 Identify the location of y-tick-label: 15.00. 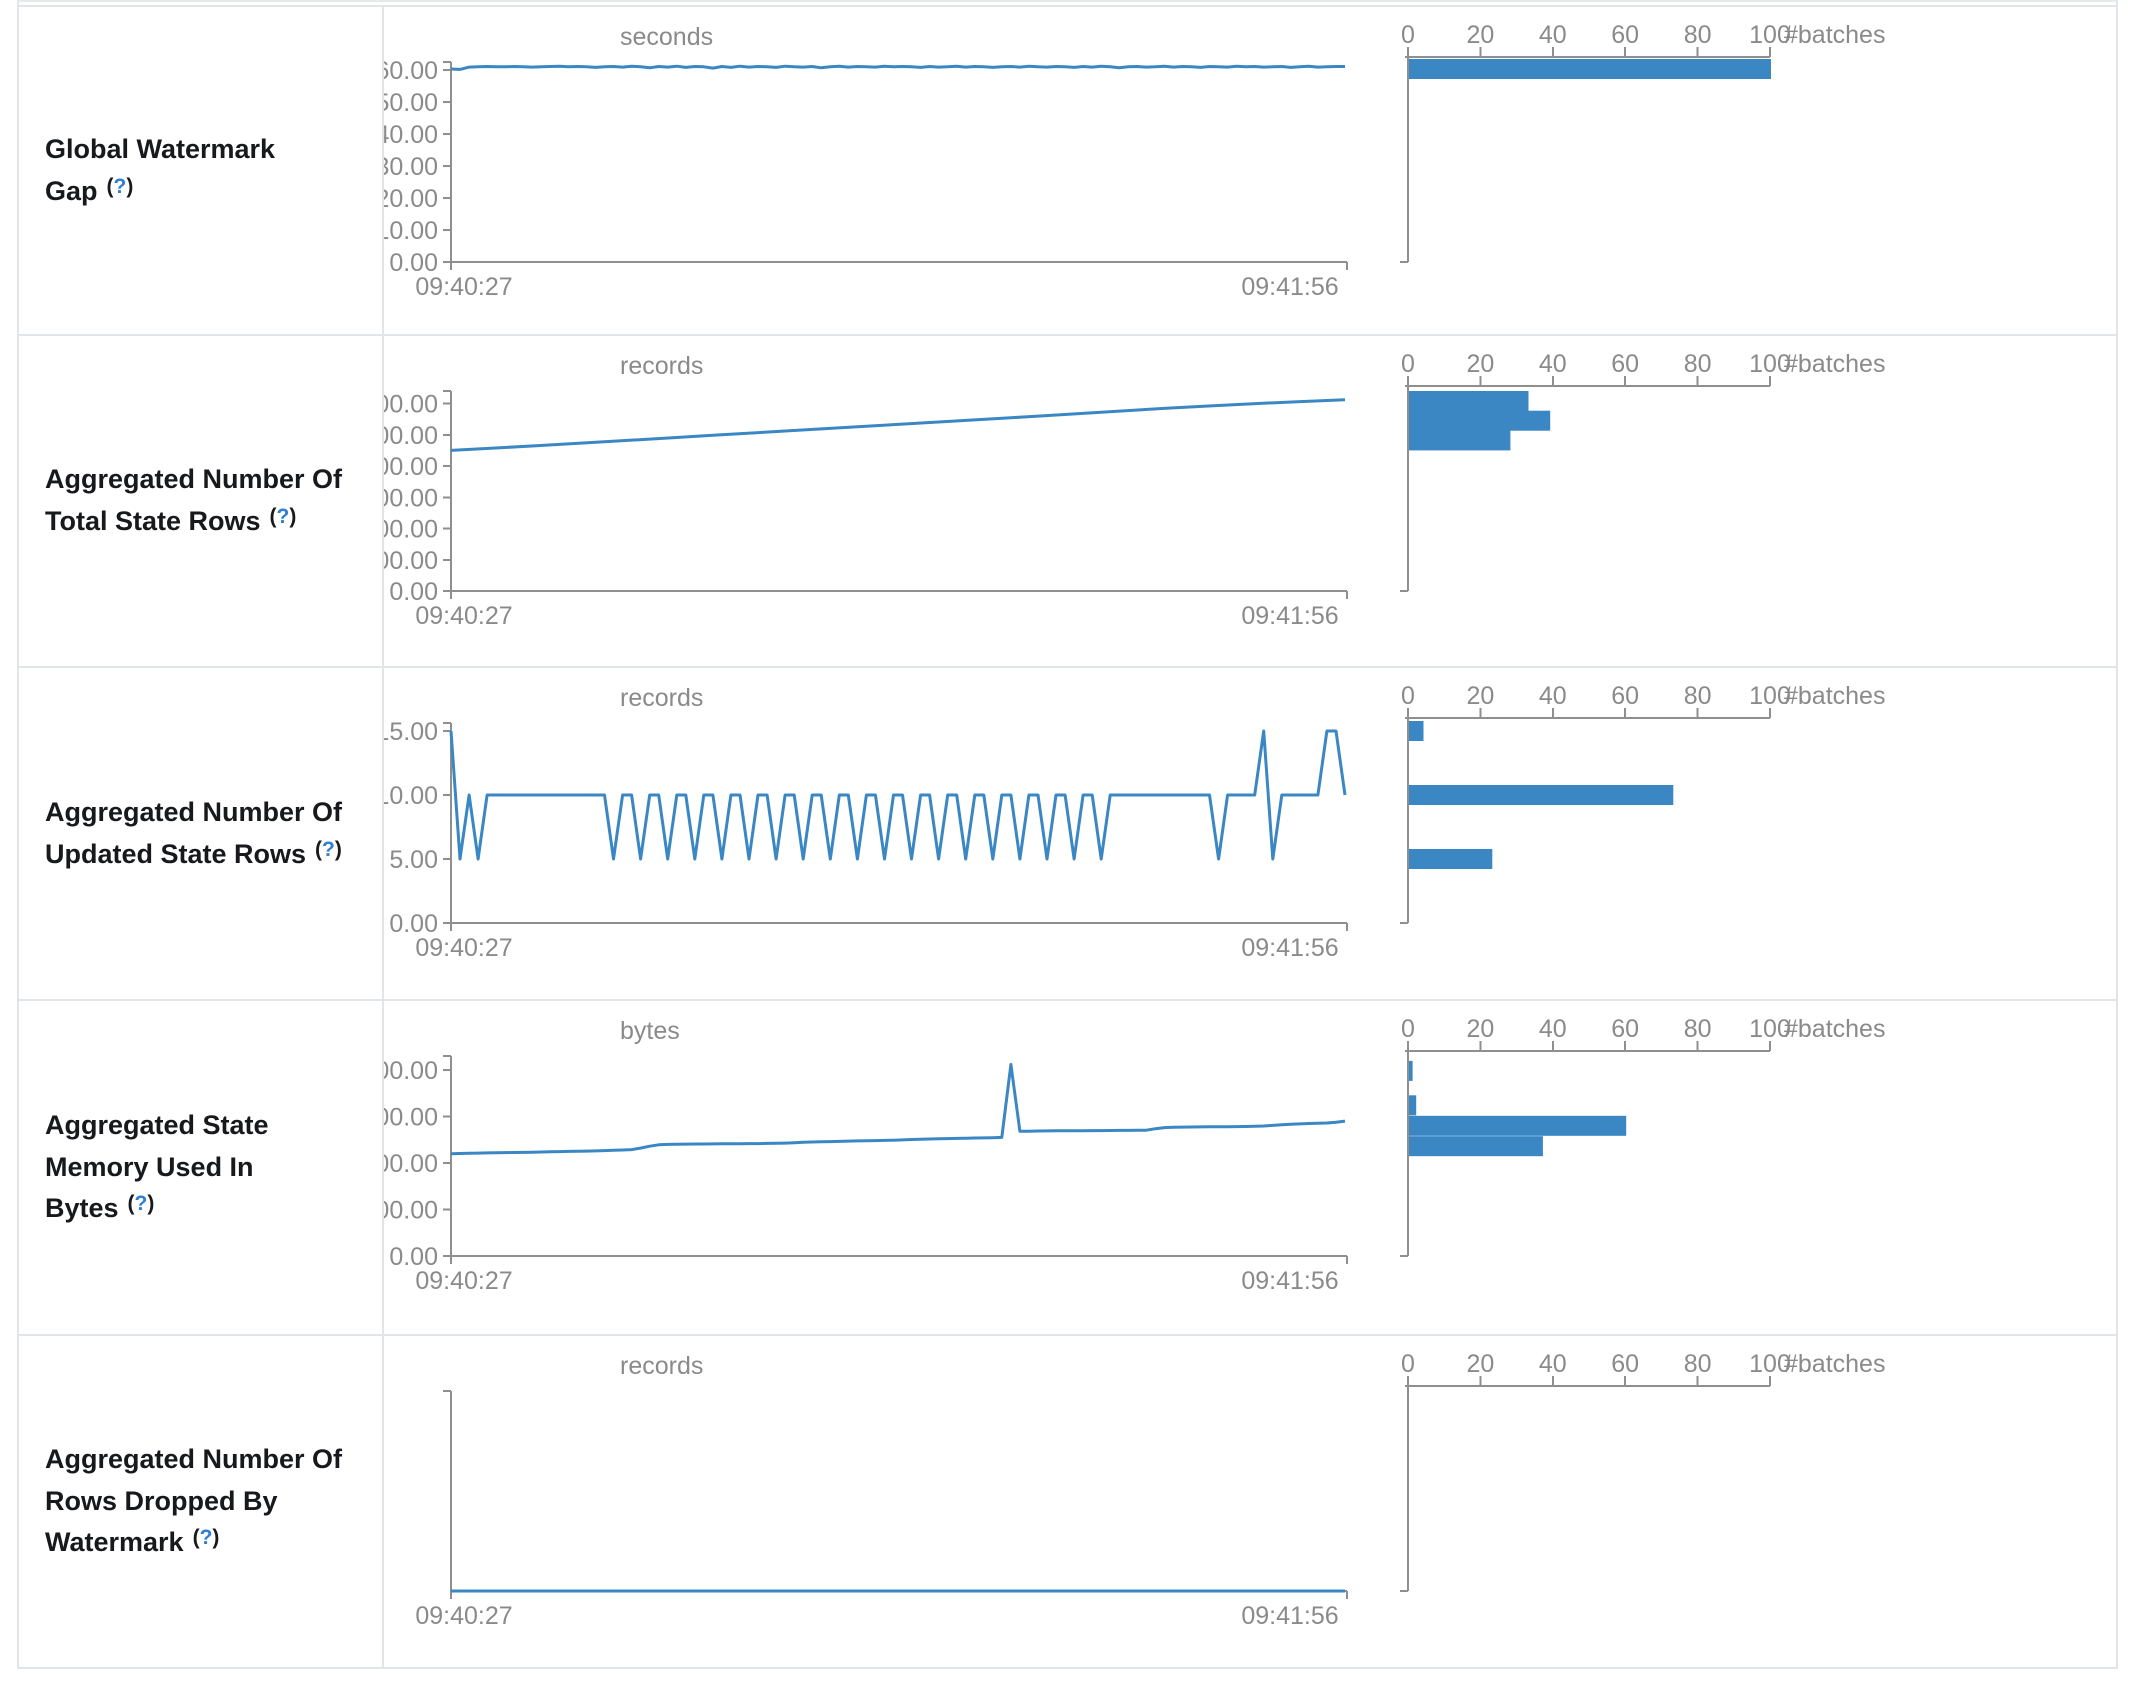
(411, 732).